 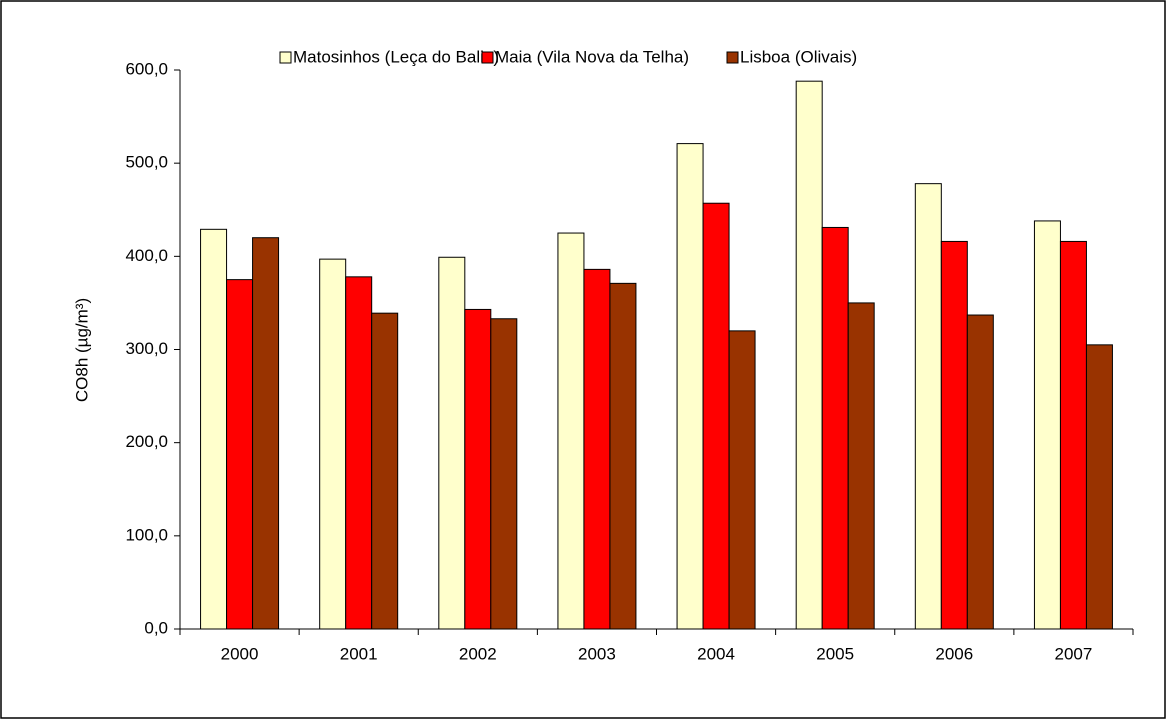 What do you see at coordinates (396, 56) in the screenshot?
I see `legend-label: Matosinhos (Leça do Balio)` at bounding box center [396, 56].